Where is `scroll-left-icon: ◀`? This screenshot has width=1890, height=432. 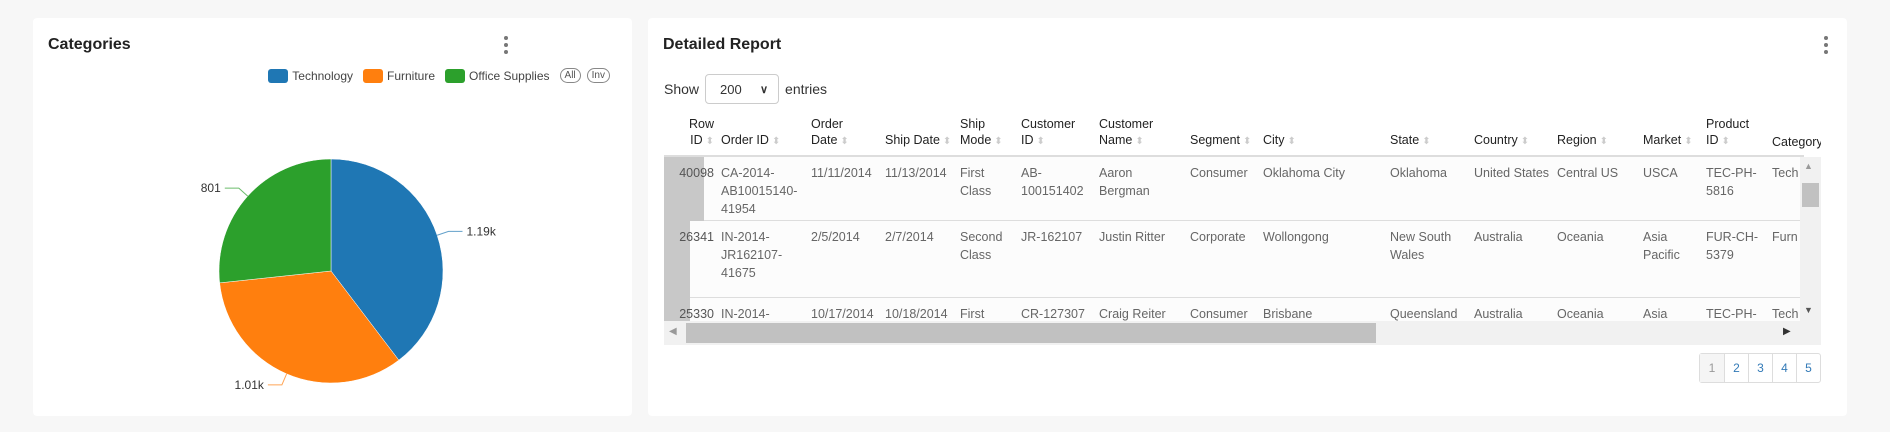 scroll-left-icon: ◀ is located at coordinates (673, 331).